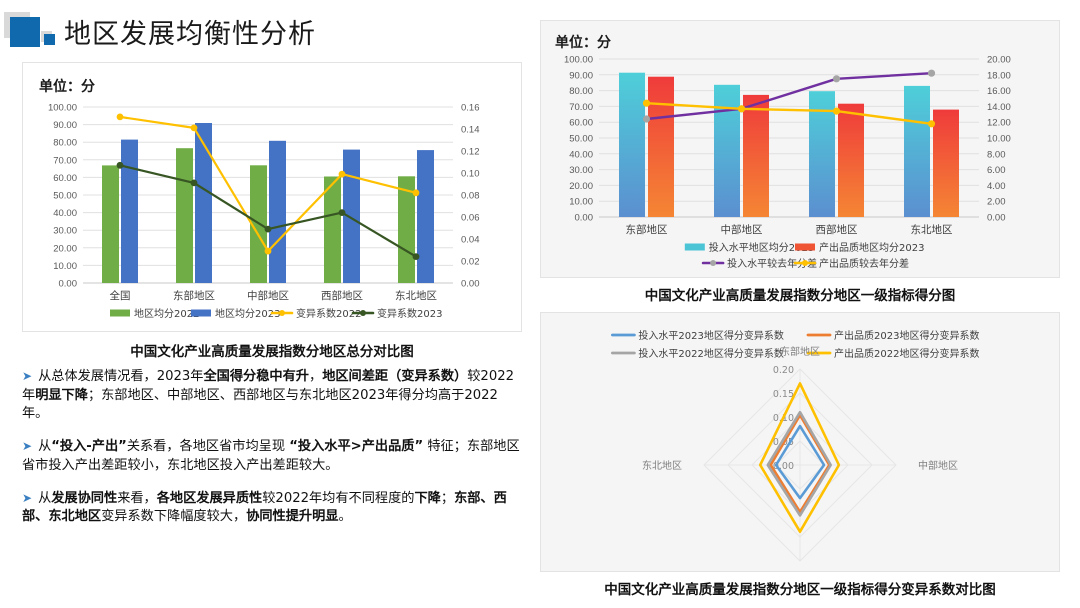 The height and width of the screenshot is (608, 1080). Describe the element at coordinates (581, 186) in the screenshot. I see `svg-text: 20.00` at that location.